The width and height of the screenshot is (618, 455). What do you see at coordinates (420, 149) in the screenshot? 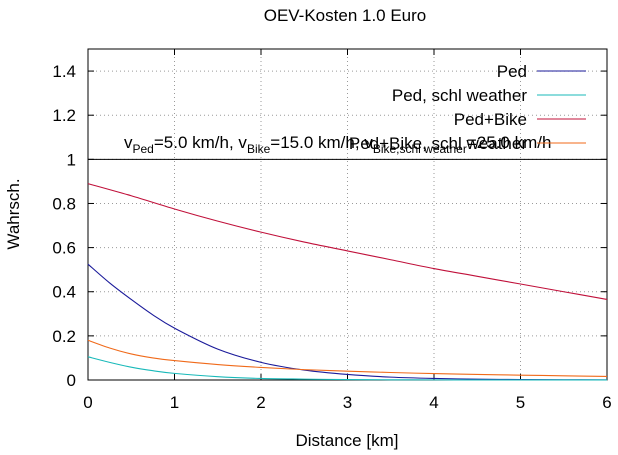
I see `annotation-bike2-sub: Bike,schl weather` at bounding box center [420, 149].